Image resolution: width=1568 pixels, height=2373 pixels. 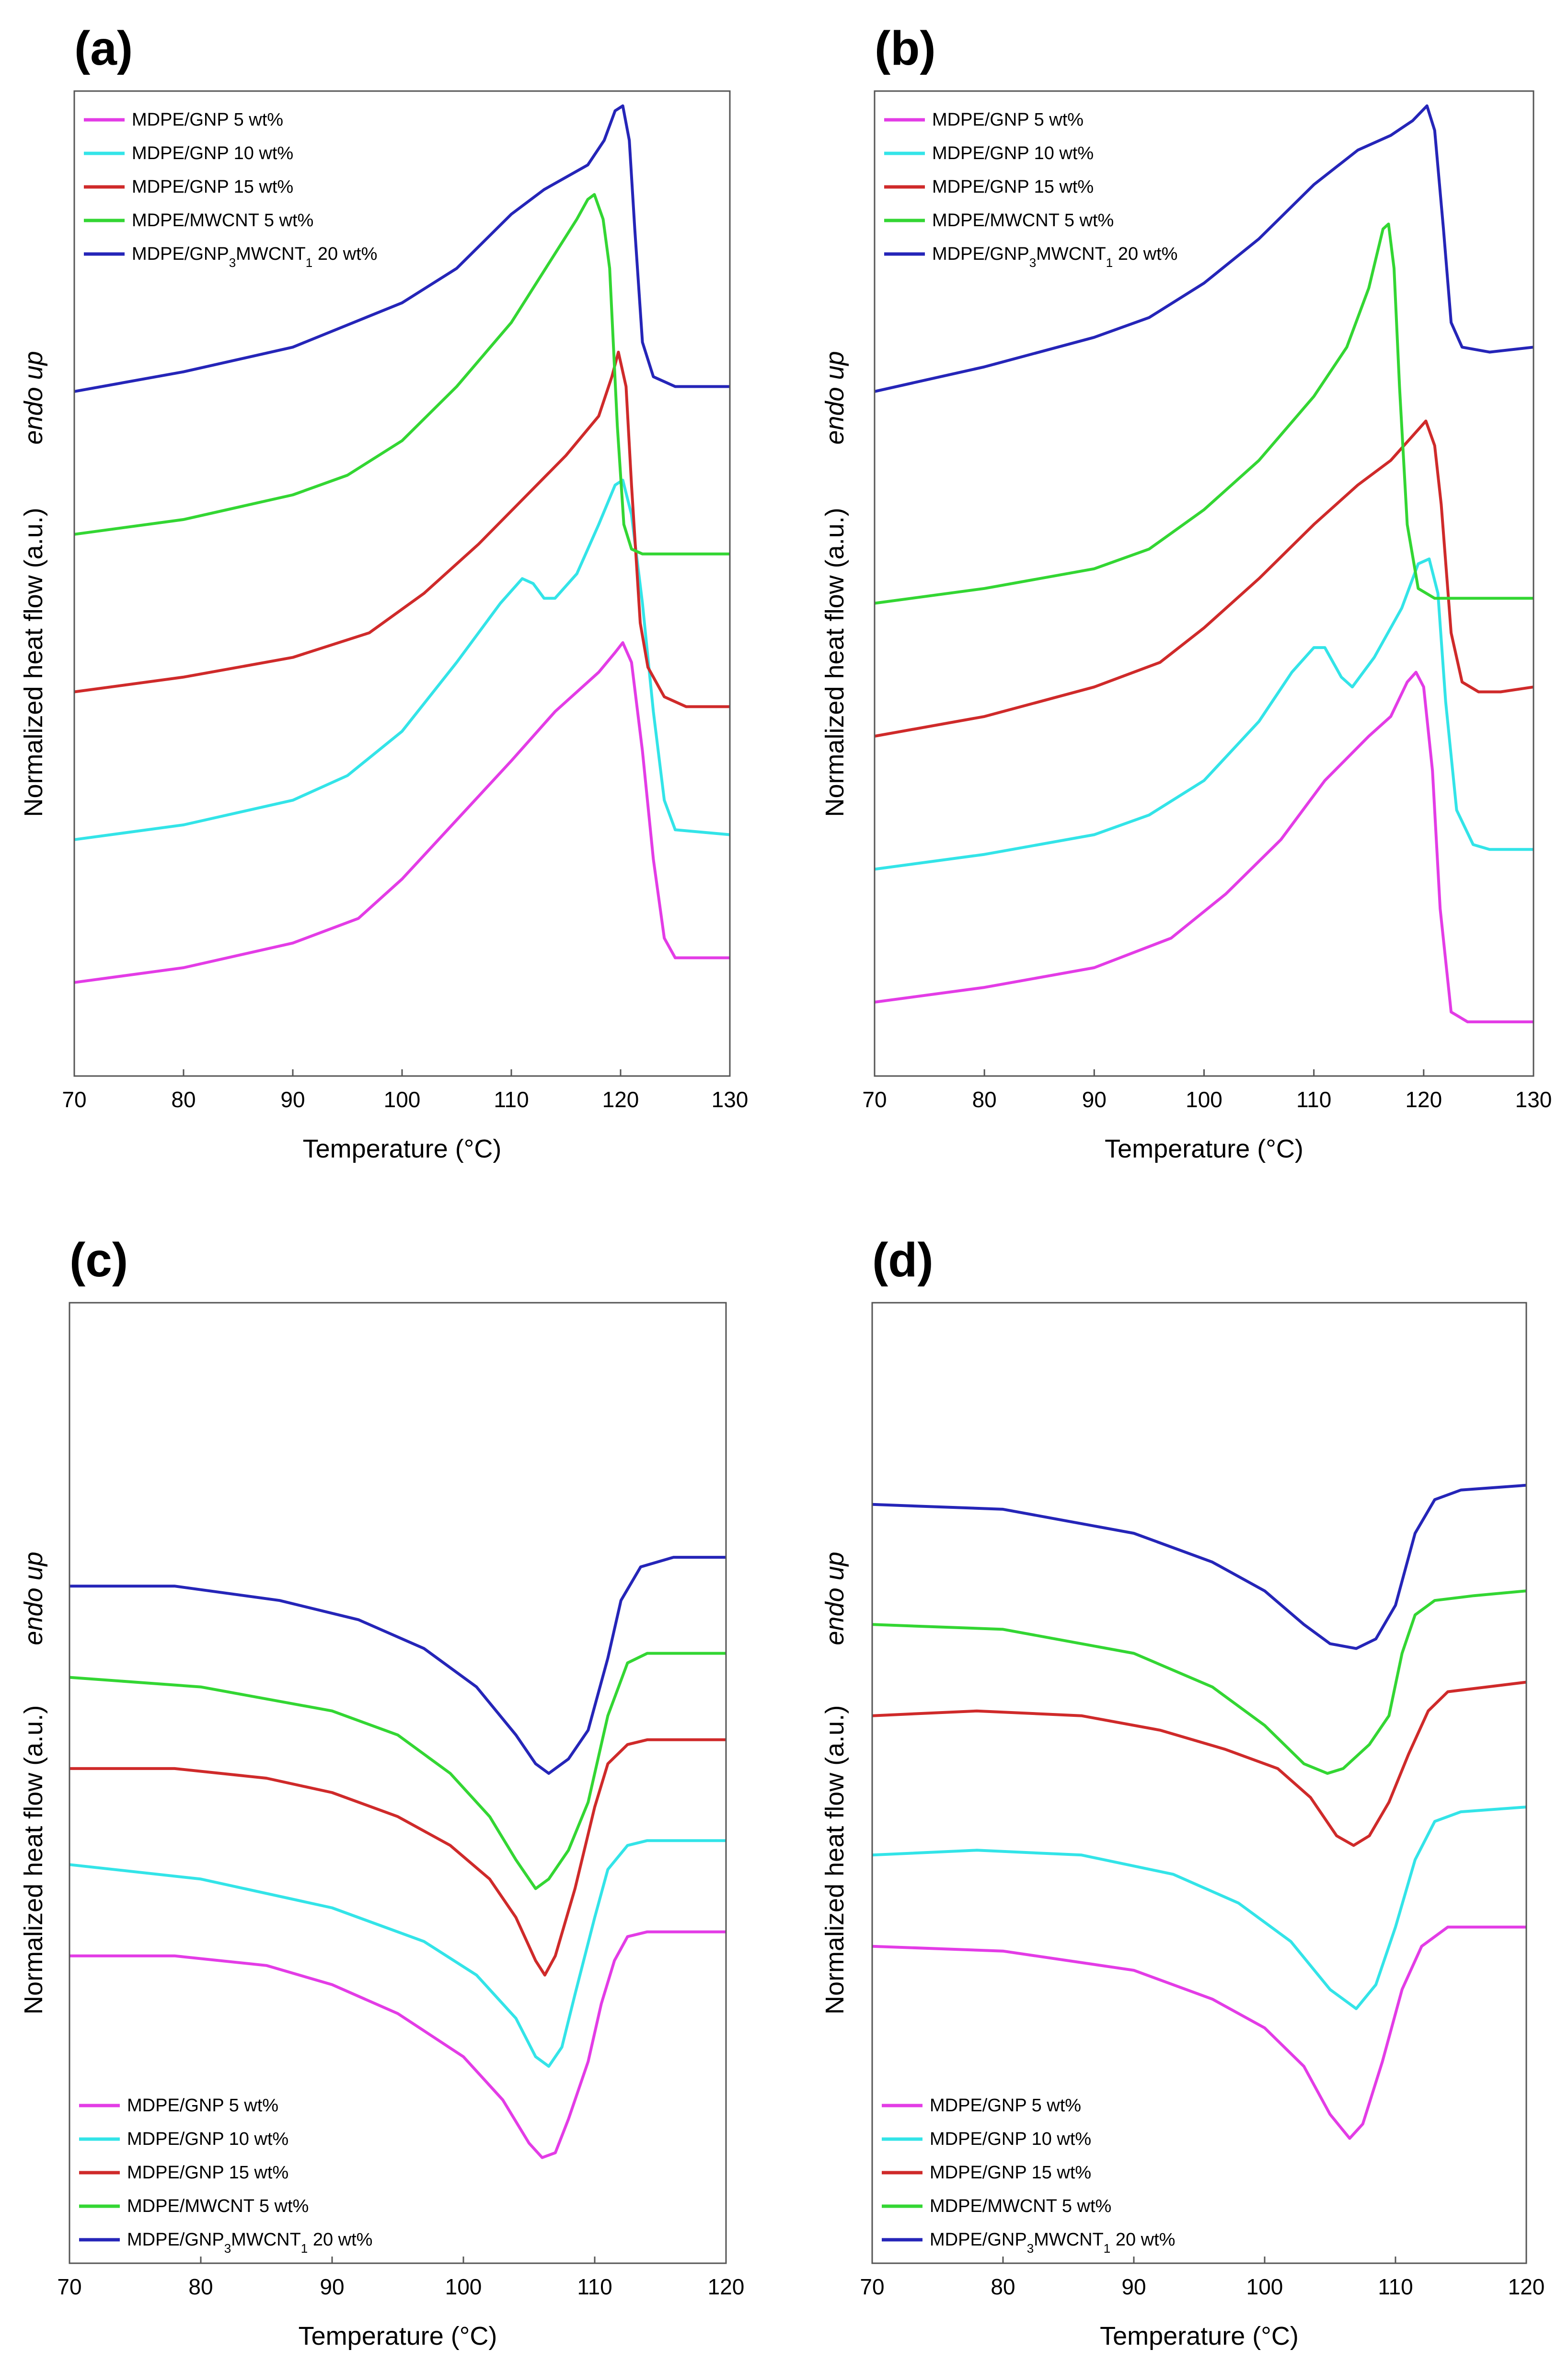 What do you see at coordinates (103, 48) in the screenshot?
I see `panel-label: (a)` at bounding box center [103, 48].